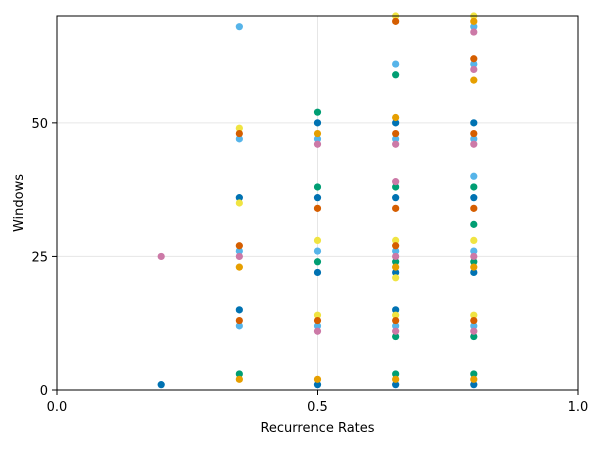 Image resolution: width=595 pixels, height=449 pixels. I want to click on x-axis-ticks: 0.0 0.5 1.0, so click(318, 402).